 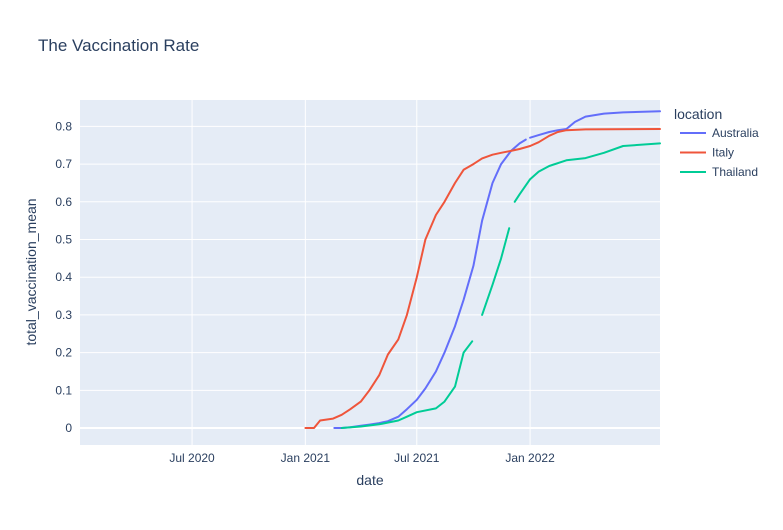 What do you see at coordinates (530, 458) in the screenshot?
I see `x-tick-label: Jan 2022` at bounding box center [530, 458].